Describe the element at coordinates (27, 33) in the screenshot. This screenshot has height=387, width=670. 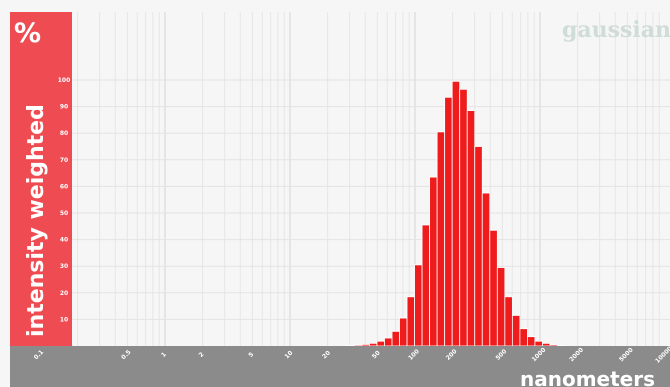
I see `y-unit-label: %` at that location.